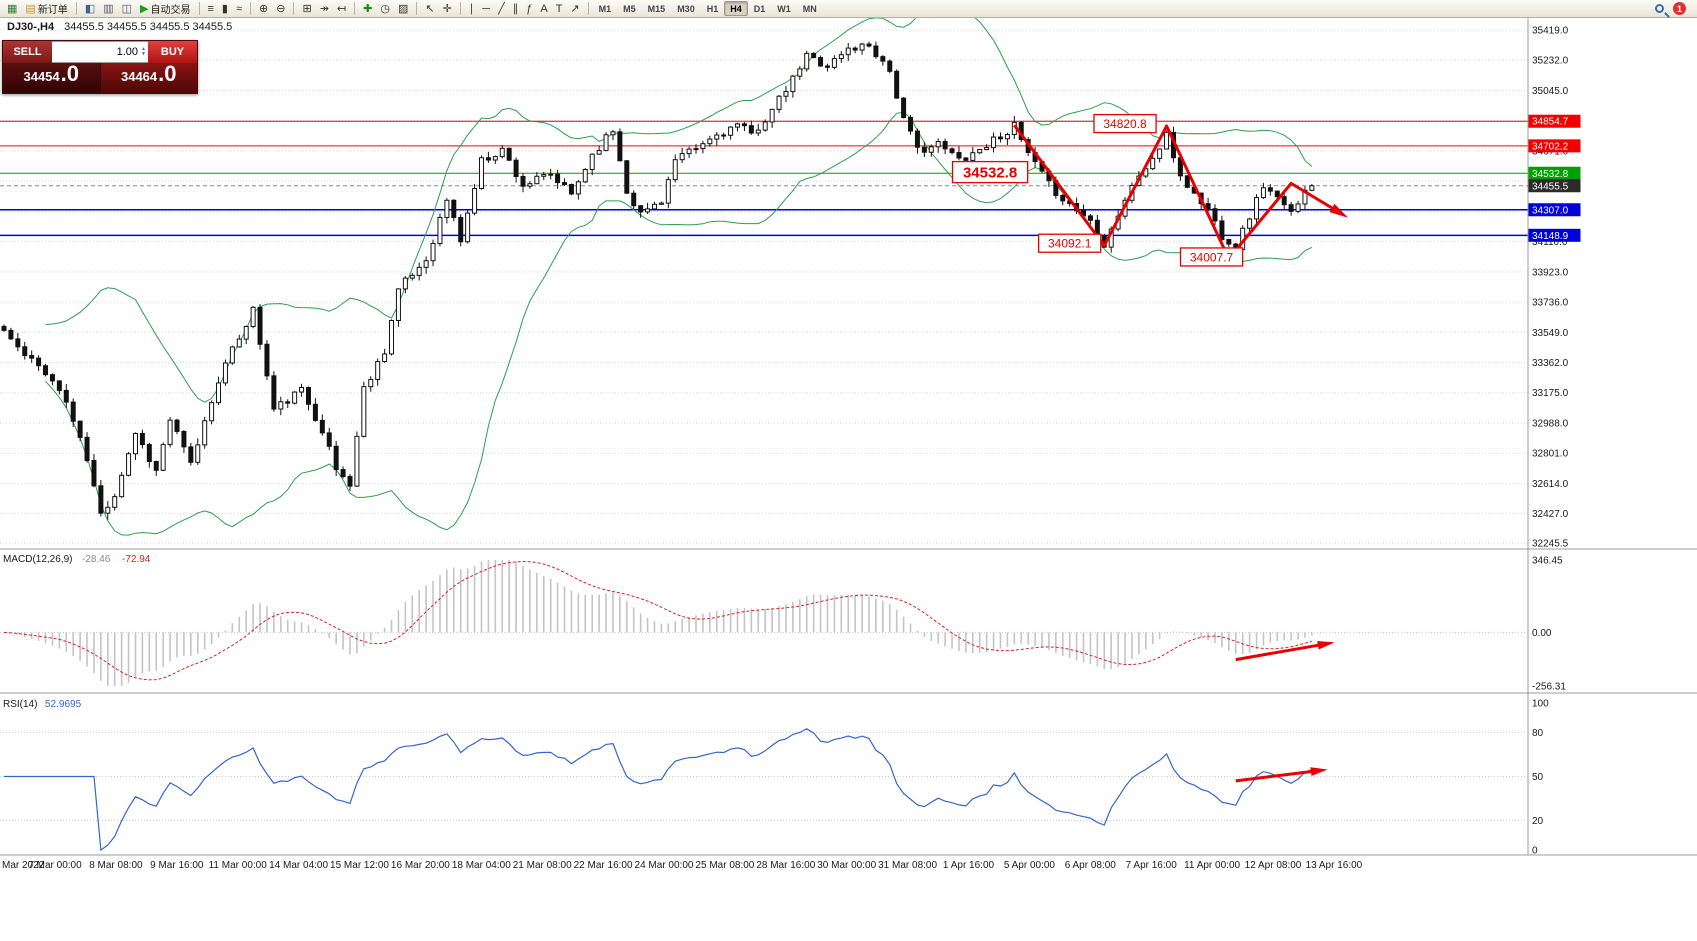 This screenshot has width=1697, height=941. What do you see at coordinates (501, 9) in the screenshot?
I see `trendline-icon: ╱` at bounding box center [501, 9].